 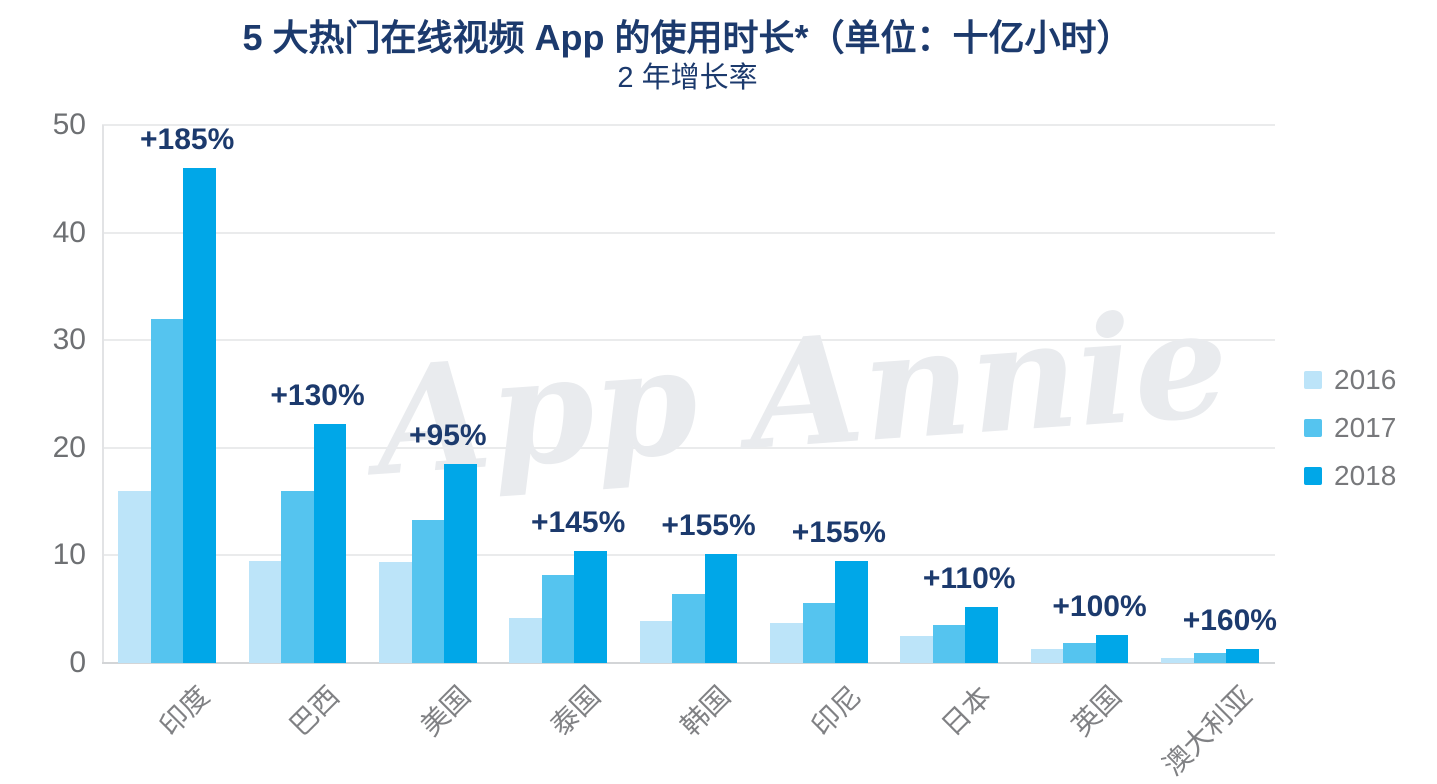 What do you see at coordinates (1112, 649) in the screenshot?
I see `bar-2018-英国` at bounding box center [1112, 649].